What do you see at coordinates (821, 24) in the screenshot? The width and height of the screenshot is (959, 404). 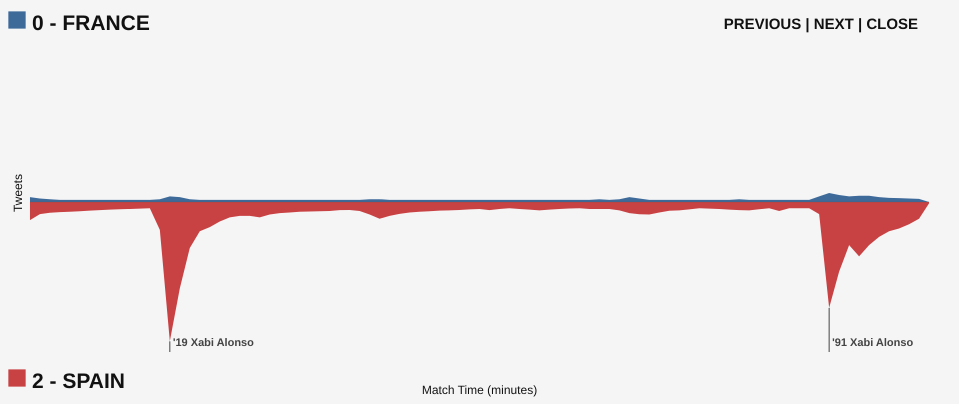 I see `text: PREVIOUS | NEXT | CLOSE` at bounding box center [821, 24].